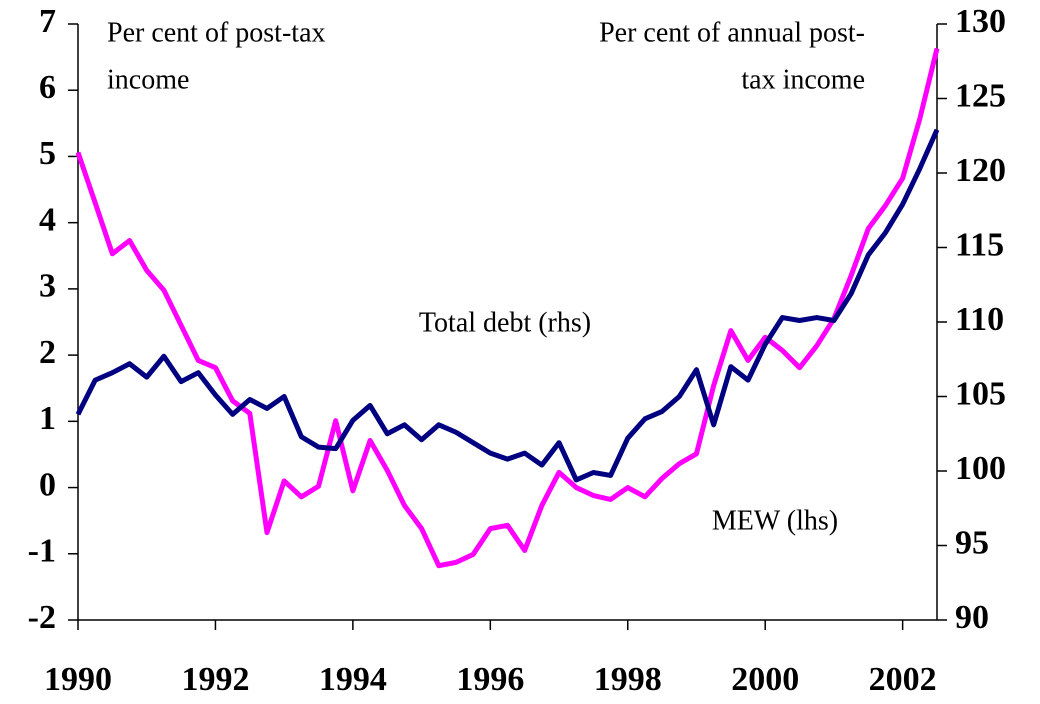  What do you see at coordinates (765, 679) in the screenshot?
I see `x-tick-label: 2000` at bounding box center [765, 679].